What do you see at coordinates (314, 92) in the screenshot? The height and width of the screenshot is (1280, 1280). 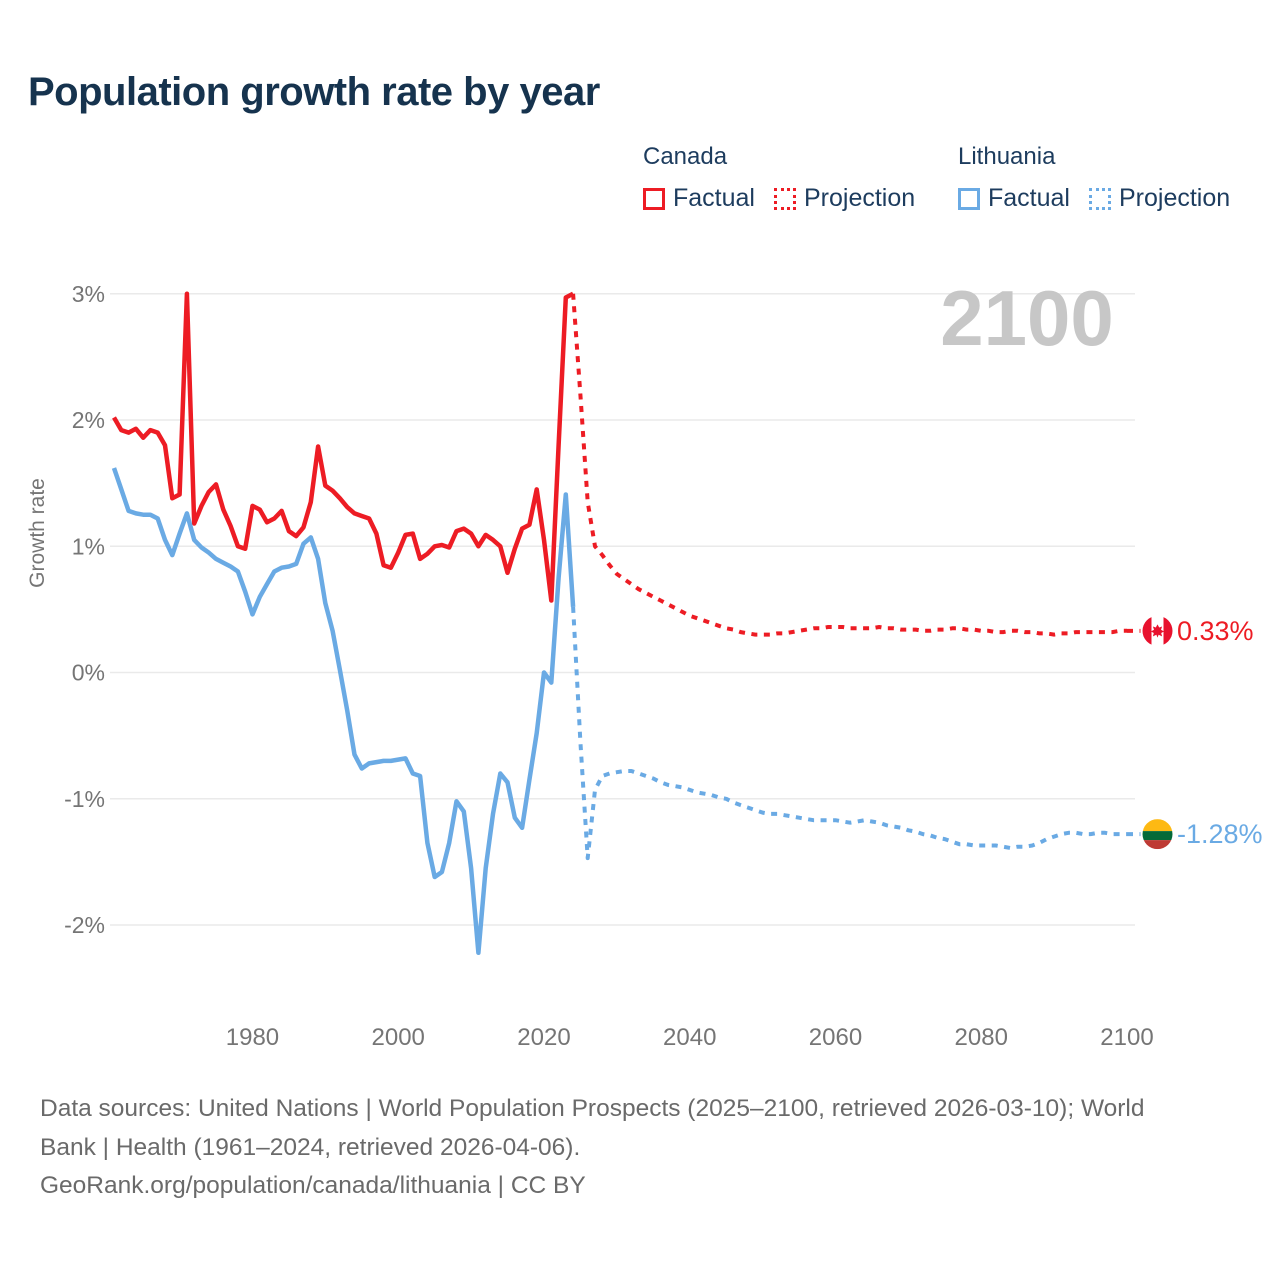 I see `page-title: Population growth rate by year` at bounding box center [314, 92].